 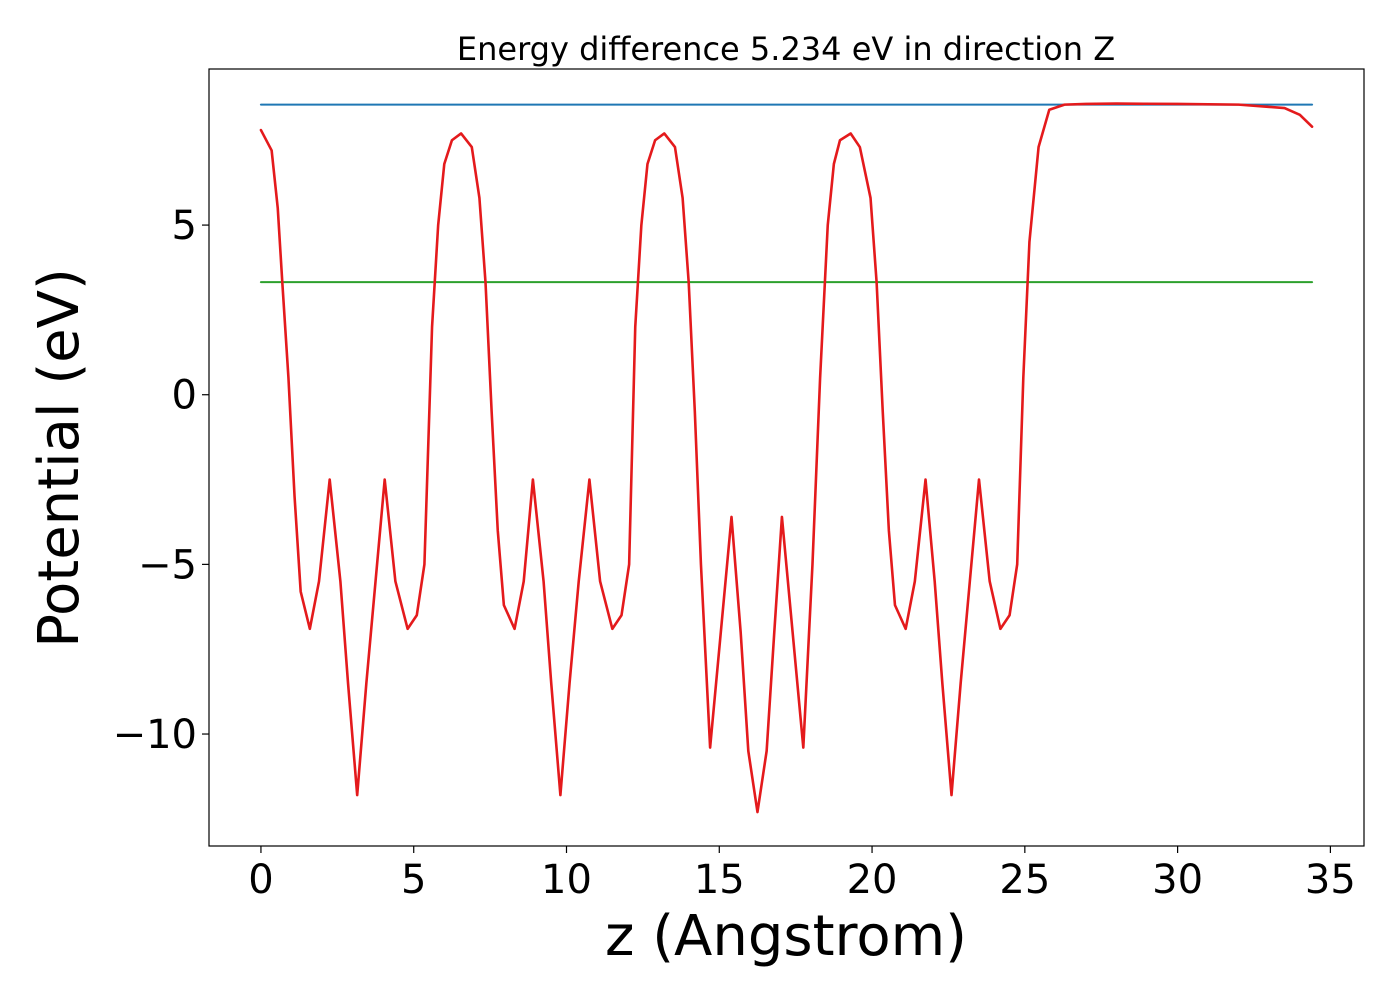 What do you see at coordinates (155, 735) in the screenshot?
I see `y-tick-label: −10` at bounding box center [155, 735].